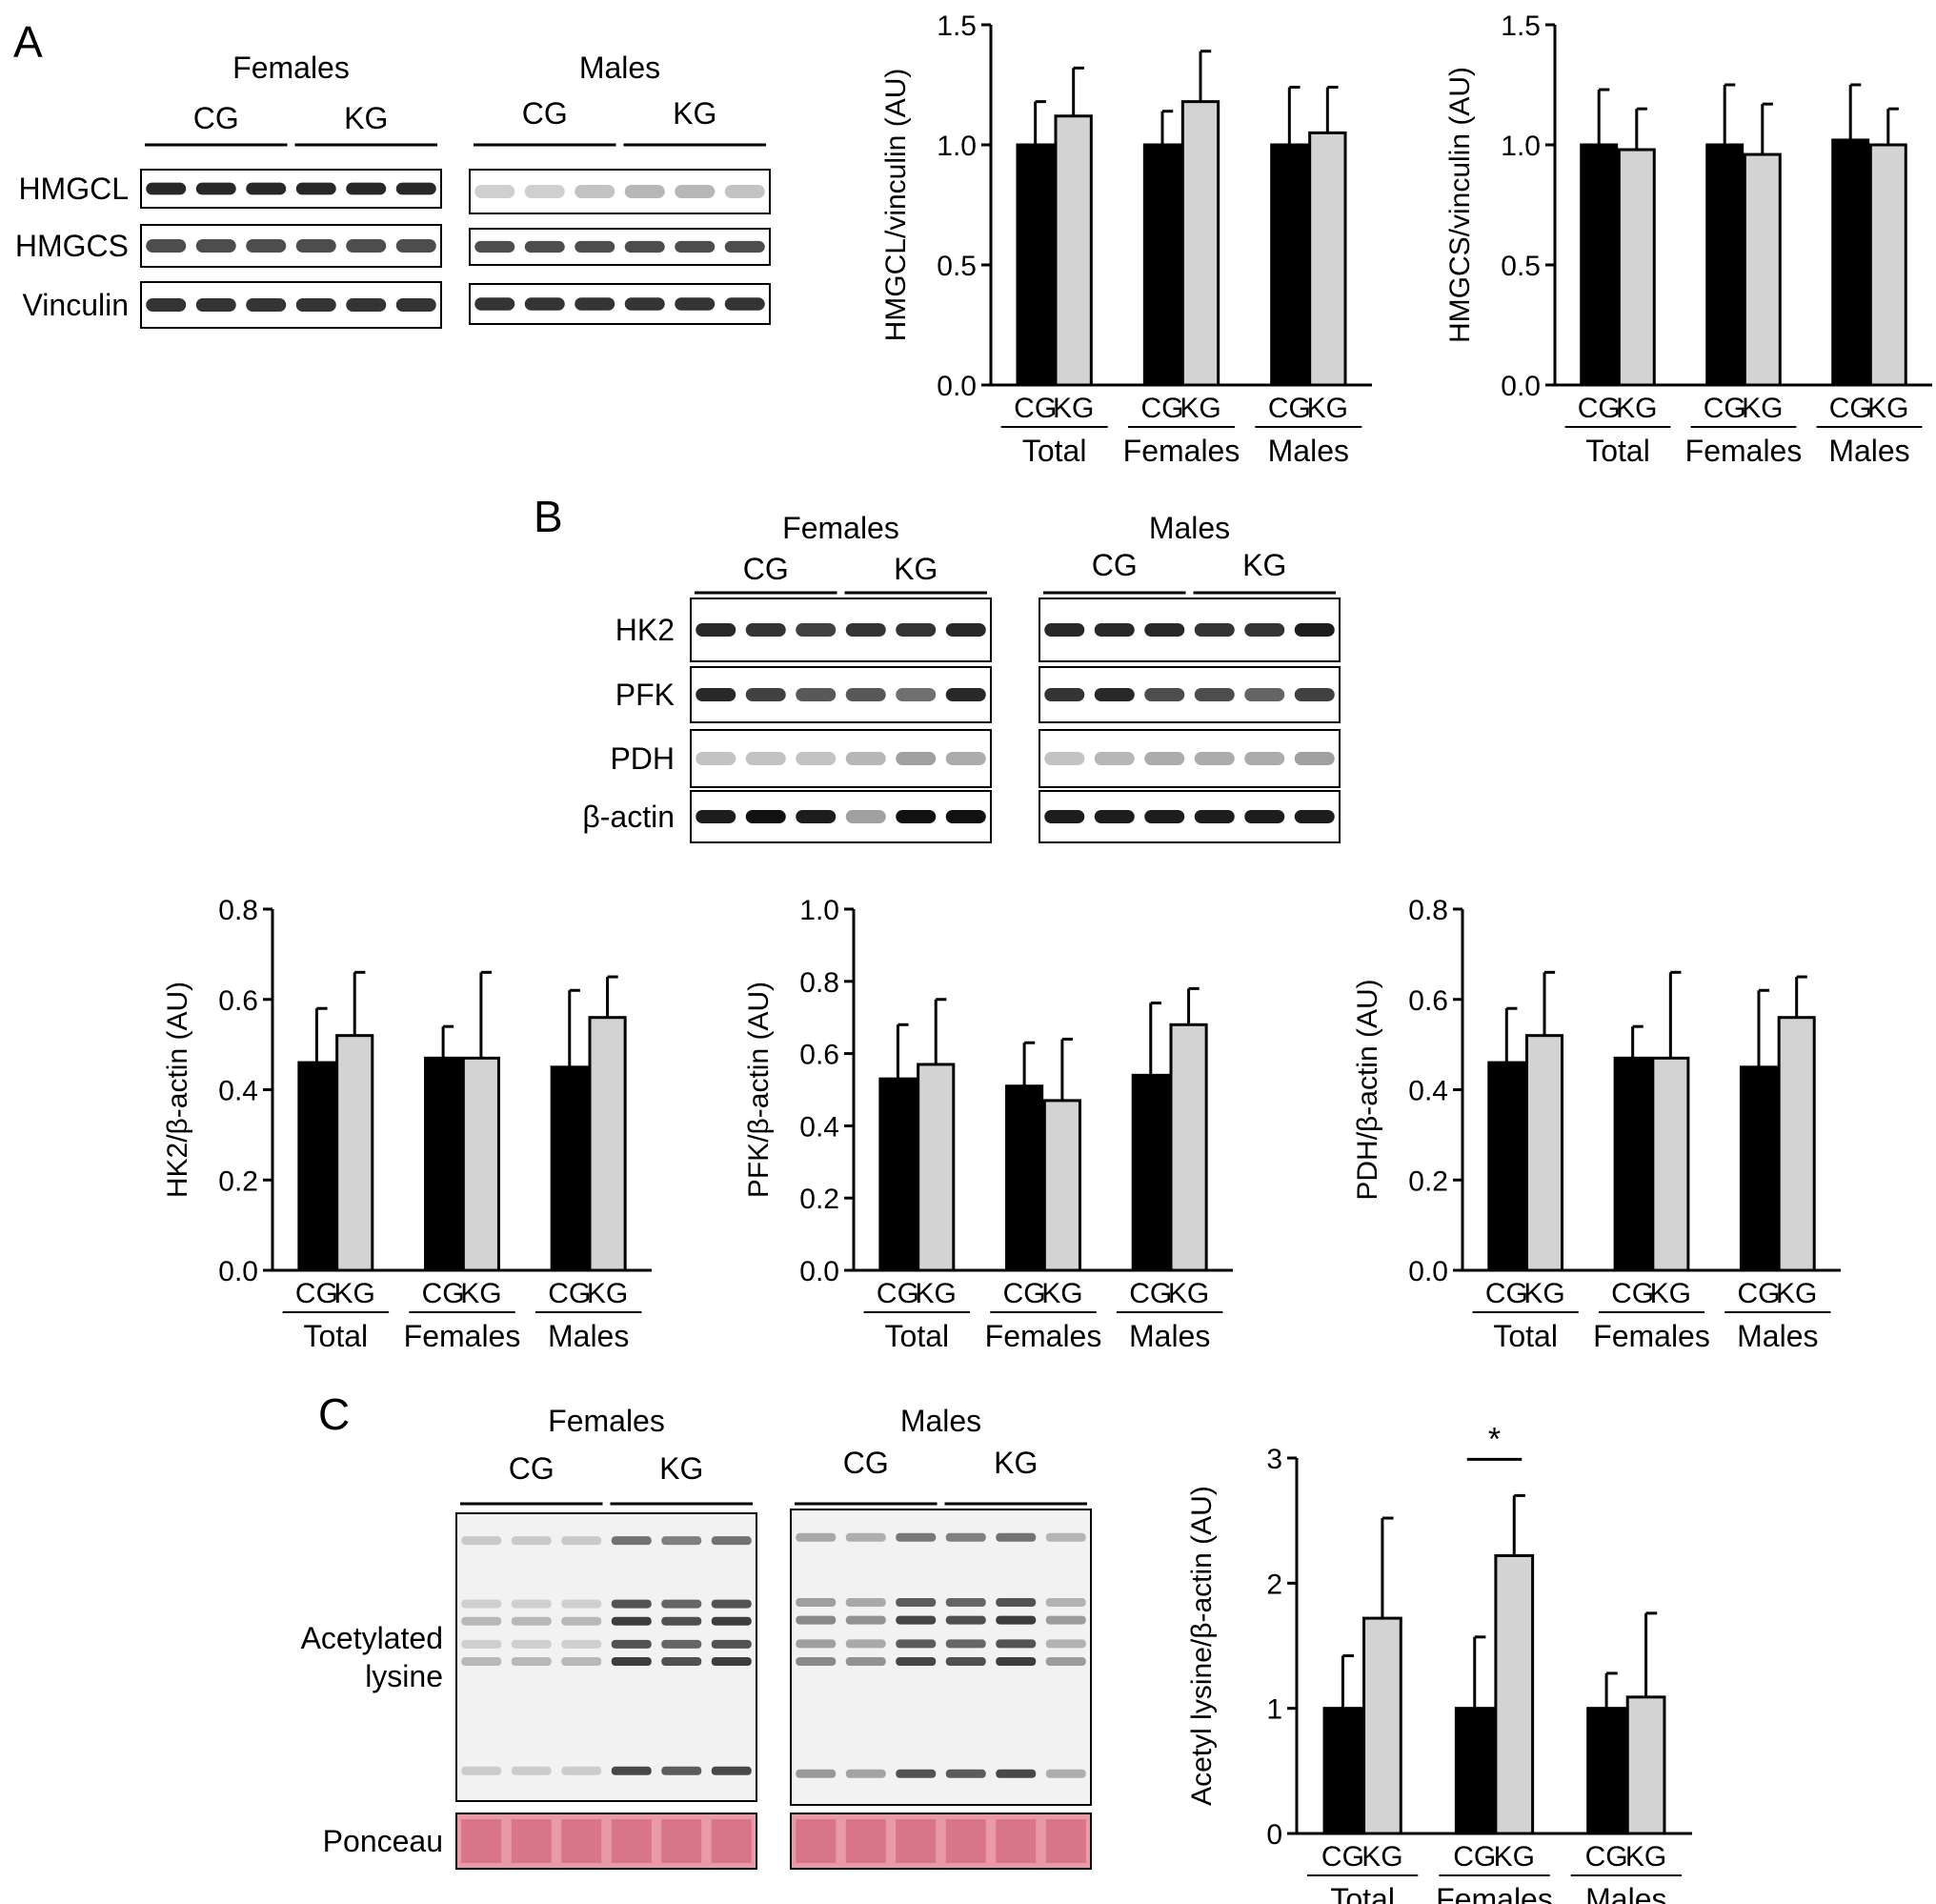  Describe the element at coordinates (681, 1468) in the screenshot. I see `blot-group-label: KG` at that location.